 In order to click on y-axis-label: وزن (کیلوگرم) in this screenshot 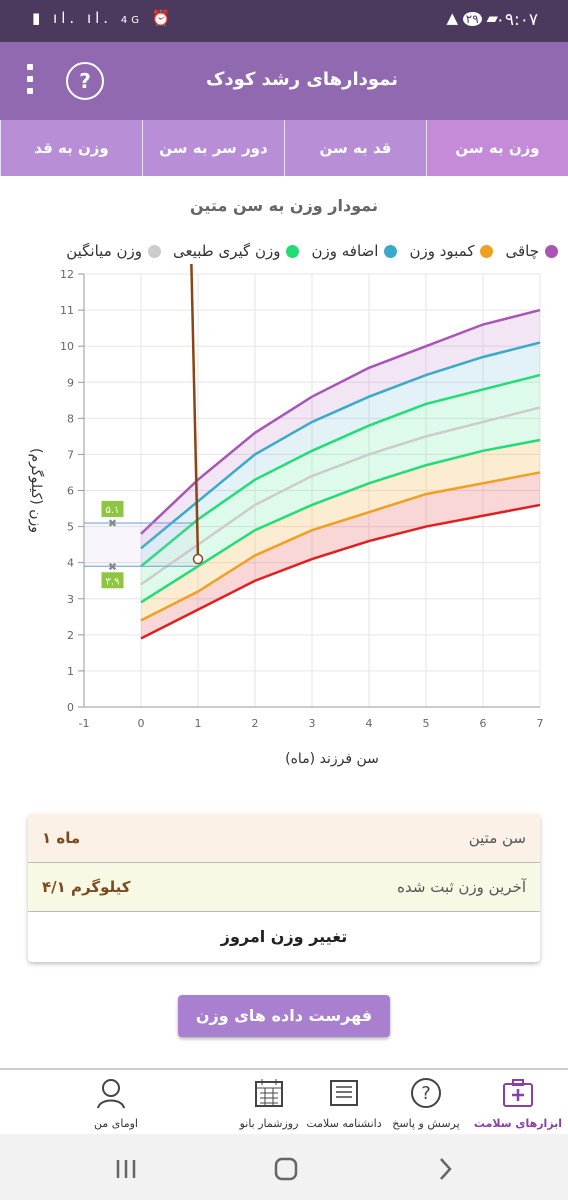, I will do `click(36, 490)`.